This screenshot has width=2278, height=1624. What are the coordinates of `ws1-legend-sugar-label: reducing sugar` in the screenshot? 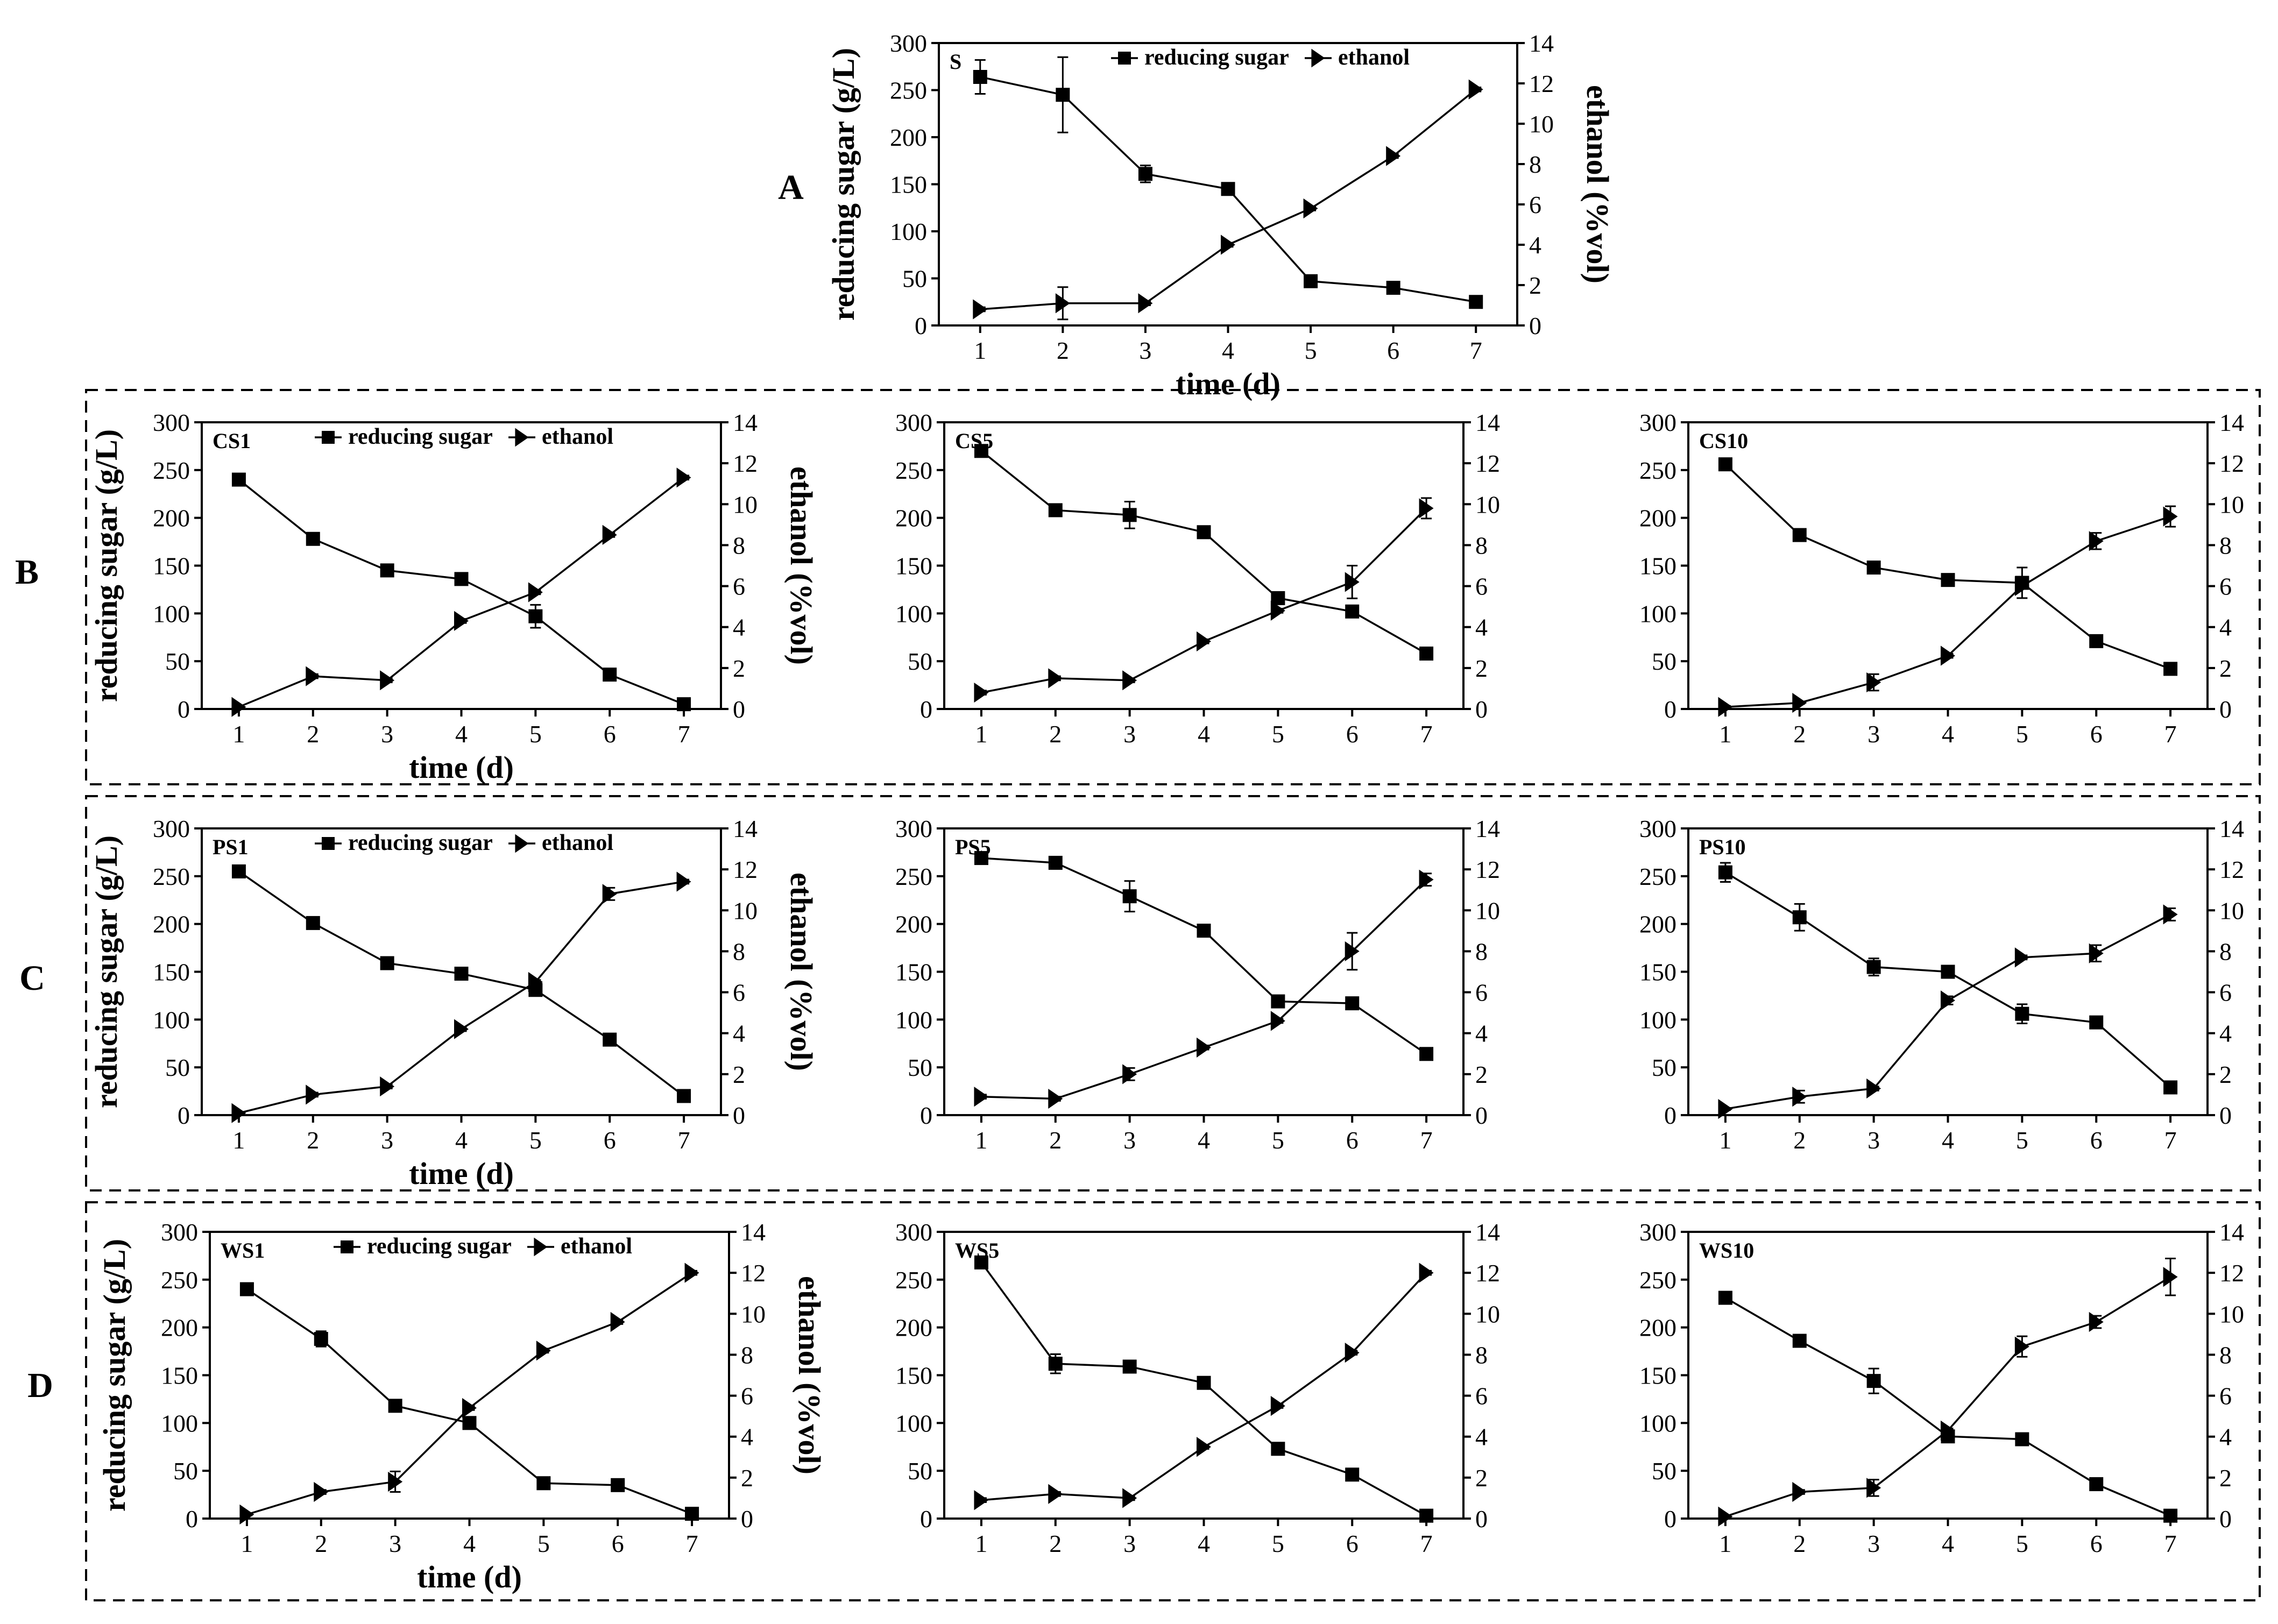 It's located at (440, 1247).